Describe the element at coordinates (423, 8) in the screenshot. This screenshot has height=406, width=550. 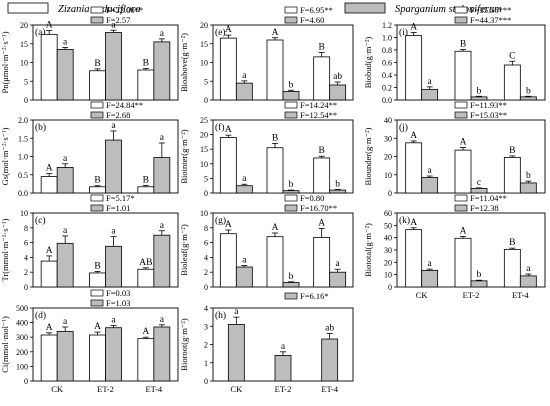
I see `legend-item: Sparganium stoloniferum` at that location.